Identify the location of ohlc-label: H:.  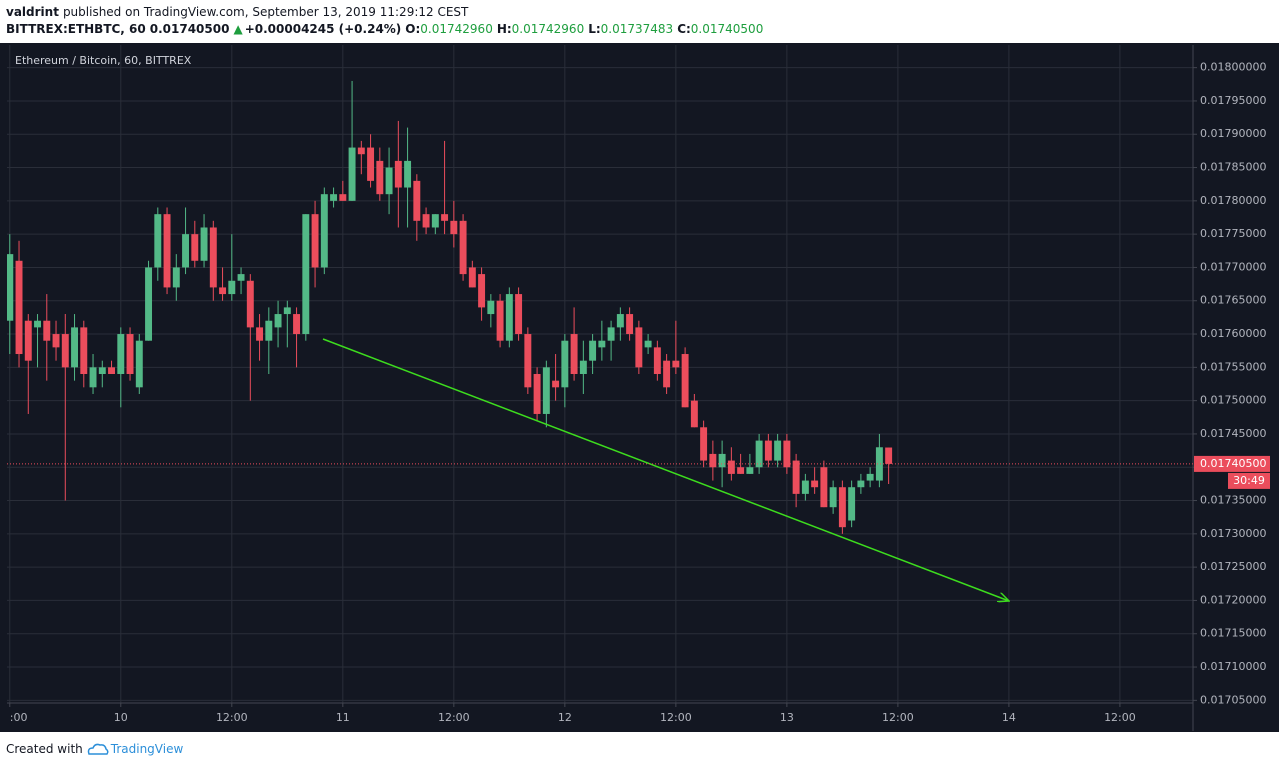
(504, 29).